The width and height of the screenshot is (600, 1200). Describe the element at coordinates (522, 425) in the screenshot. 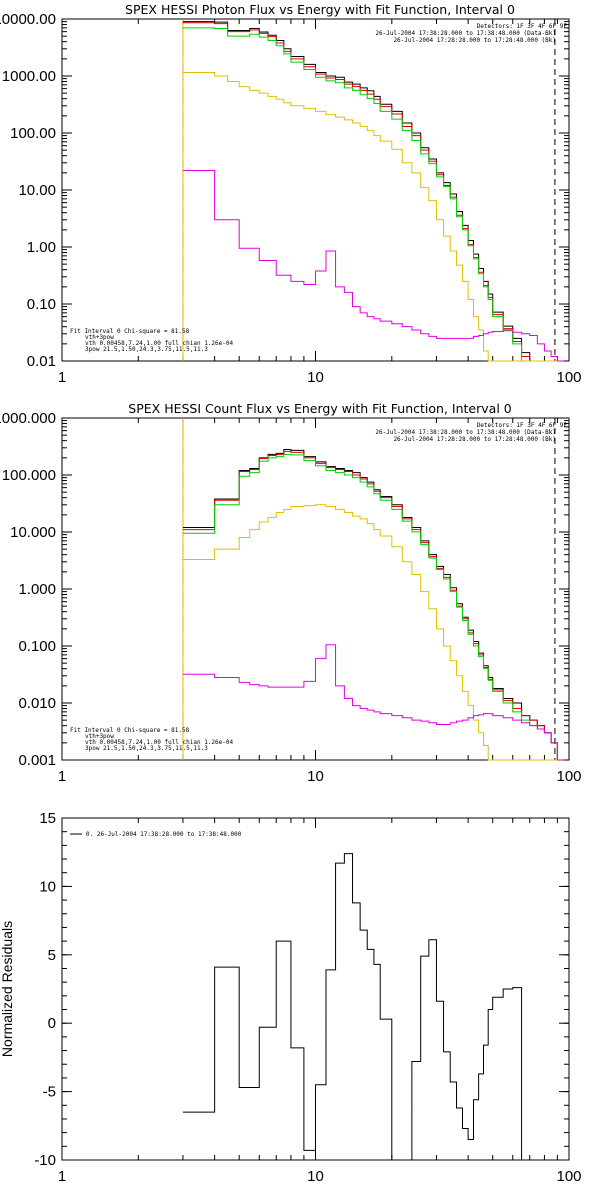

I see `count-flux-detectors: Detectors: 1F 3F 4F 6F 9F` at that location.